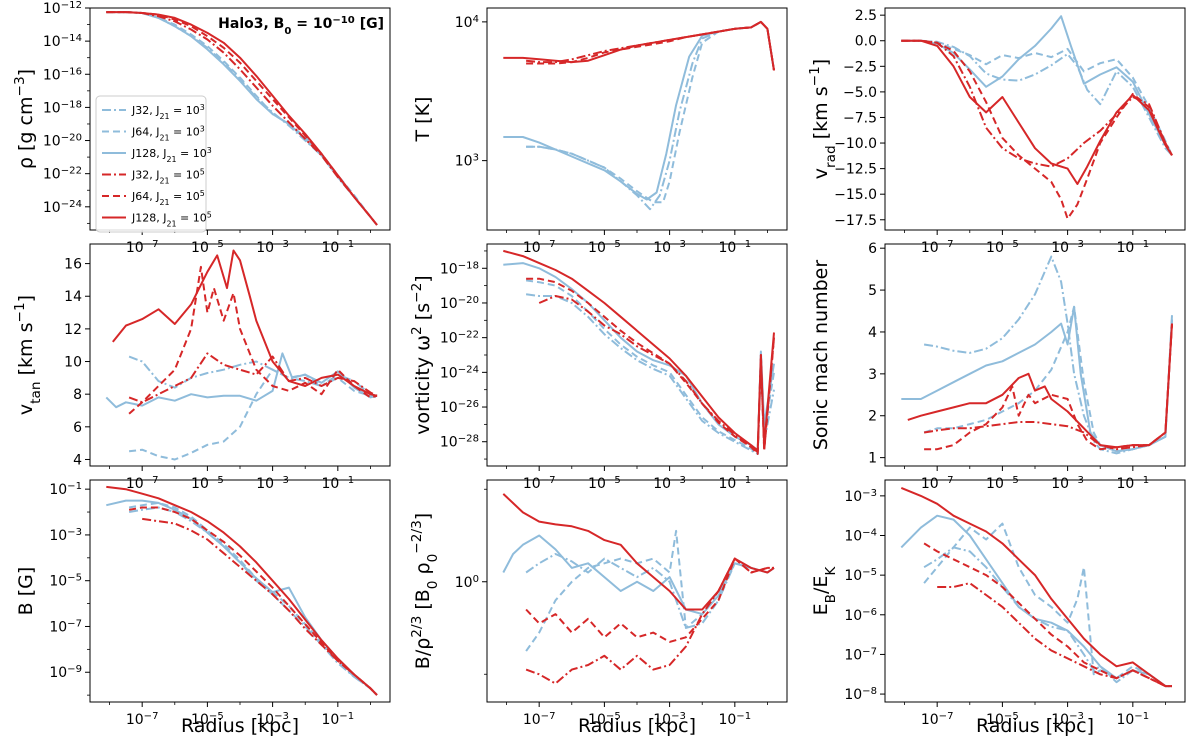  Describe the element at coordinates (168, 133) in the screenshot. I see `legend-entry-label: J64, J21 = 103` at that location.